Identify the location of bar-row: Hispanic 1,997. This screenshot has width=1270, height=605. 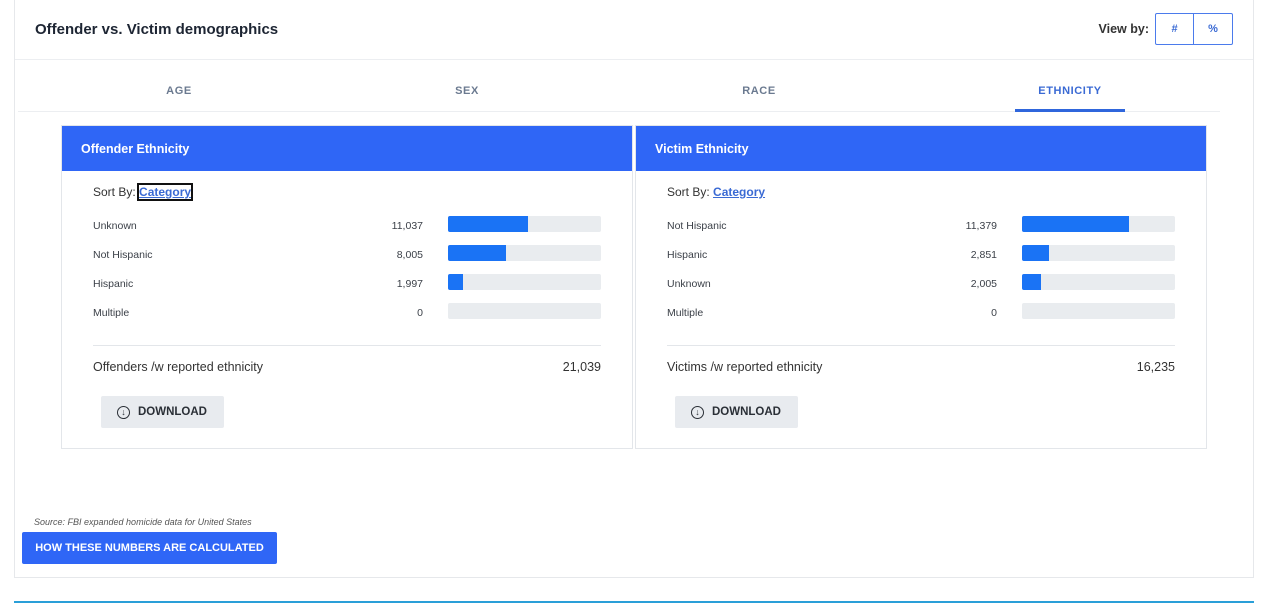
(347, 284).